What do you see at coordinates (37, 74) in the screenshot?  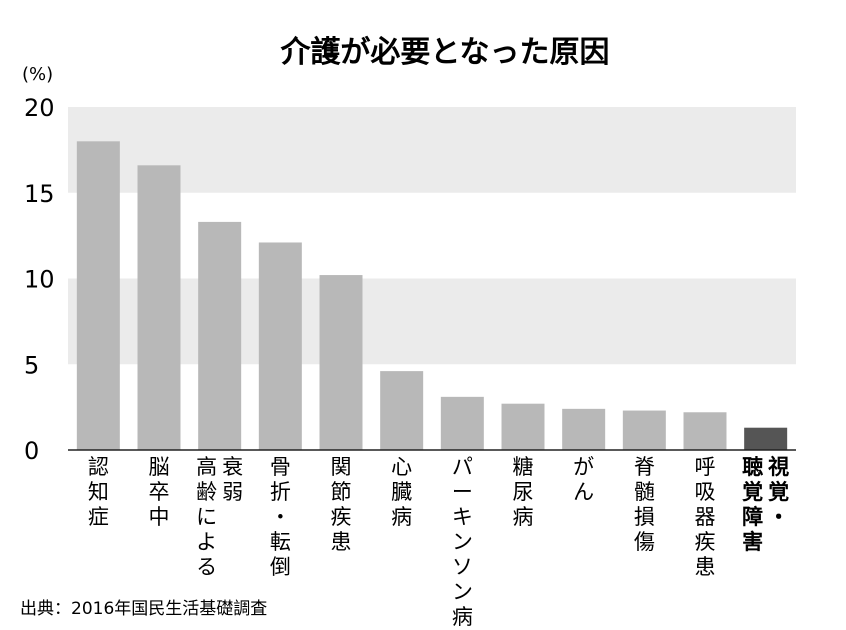 I see `y-unit-label: (%)` at bounding box center [37, 74].